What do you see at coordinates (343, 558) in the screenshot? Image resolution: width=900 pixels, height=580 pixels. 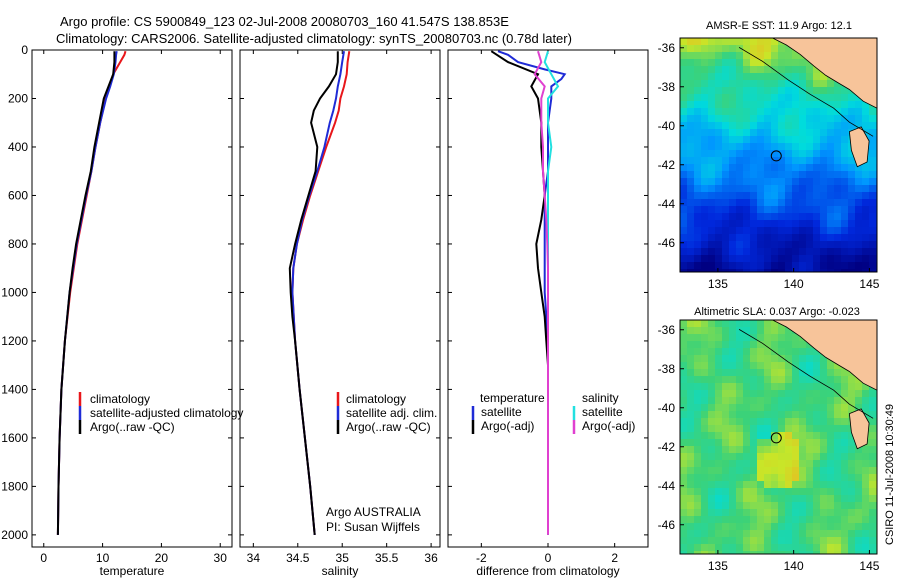 I see `x-tick-label: 35` at bounding box center [343, 558].